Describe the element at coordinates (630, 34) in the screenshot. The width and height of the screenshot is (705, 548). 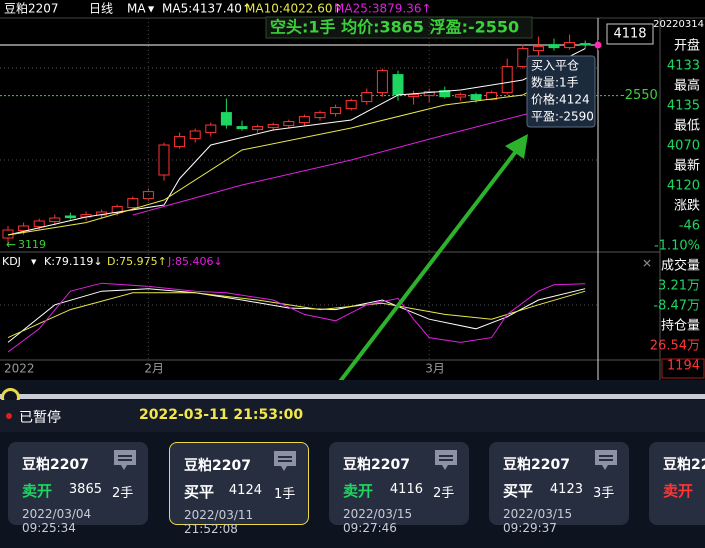
I see `price-tag-box` at that location.